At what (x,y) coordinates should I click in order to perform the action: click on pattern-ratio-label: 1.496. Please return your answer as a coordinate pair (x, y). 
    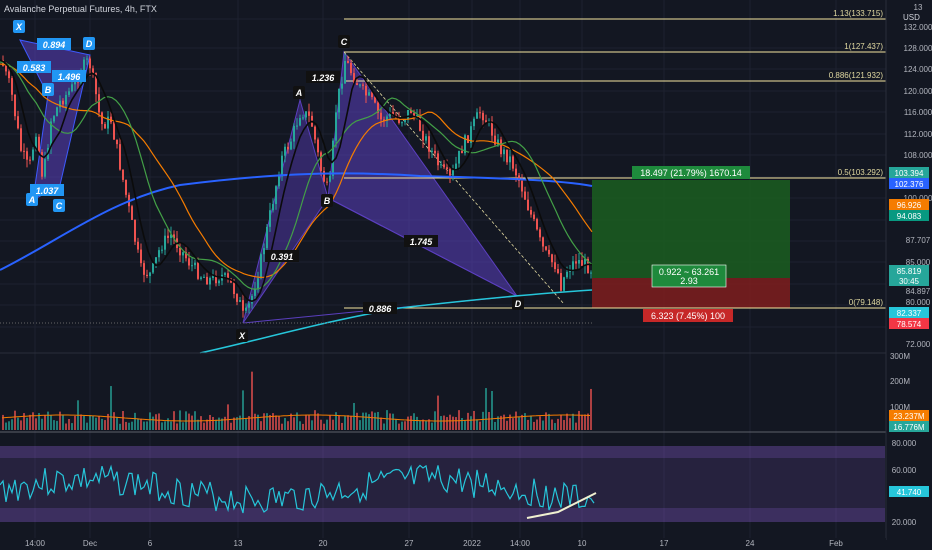
    Looking at the image, I should click on (70, 77).